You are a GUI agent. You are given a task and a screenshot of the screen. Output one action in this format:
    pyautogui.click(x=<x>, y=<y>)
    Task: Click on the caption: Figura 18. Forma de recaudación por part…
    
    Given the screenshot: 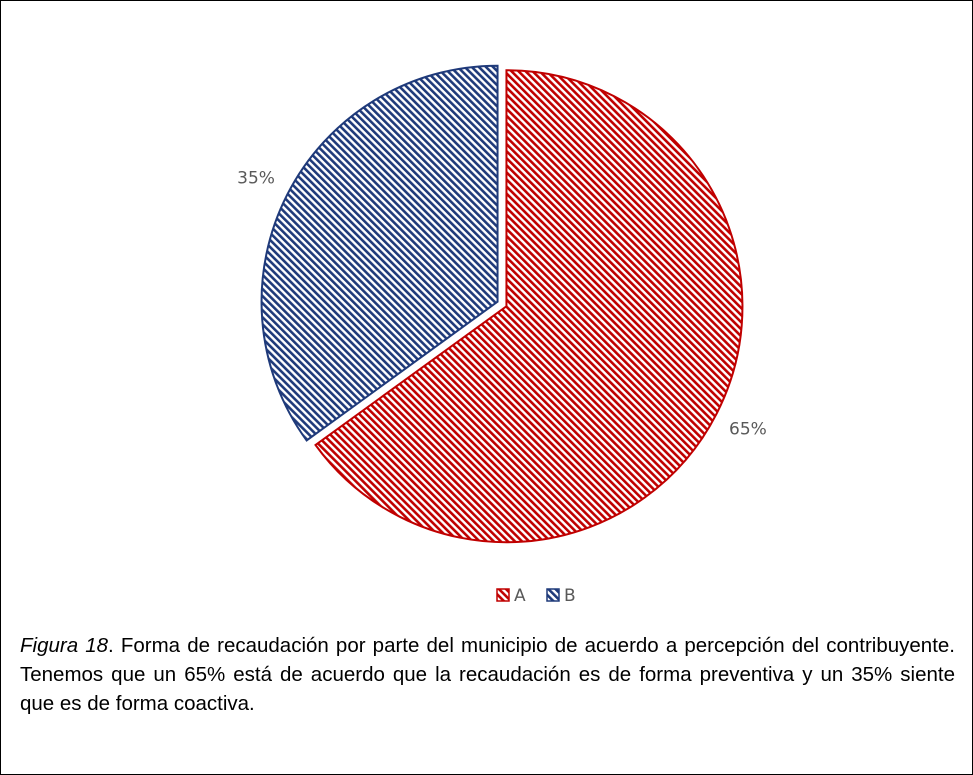 What is the action you would take?
    pyautogui.click(x=487, y=674)
    